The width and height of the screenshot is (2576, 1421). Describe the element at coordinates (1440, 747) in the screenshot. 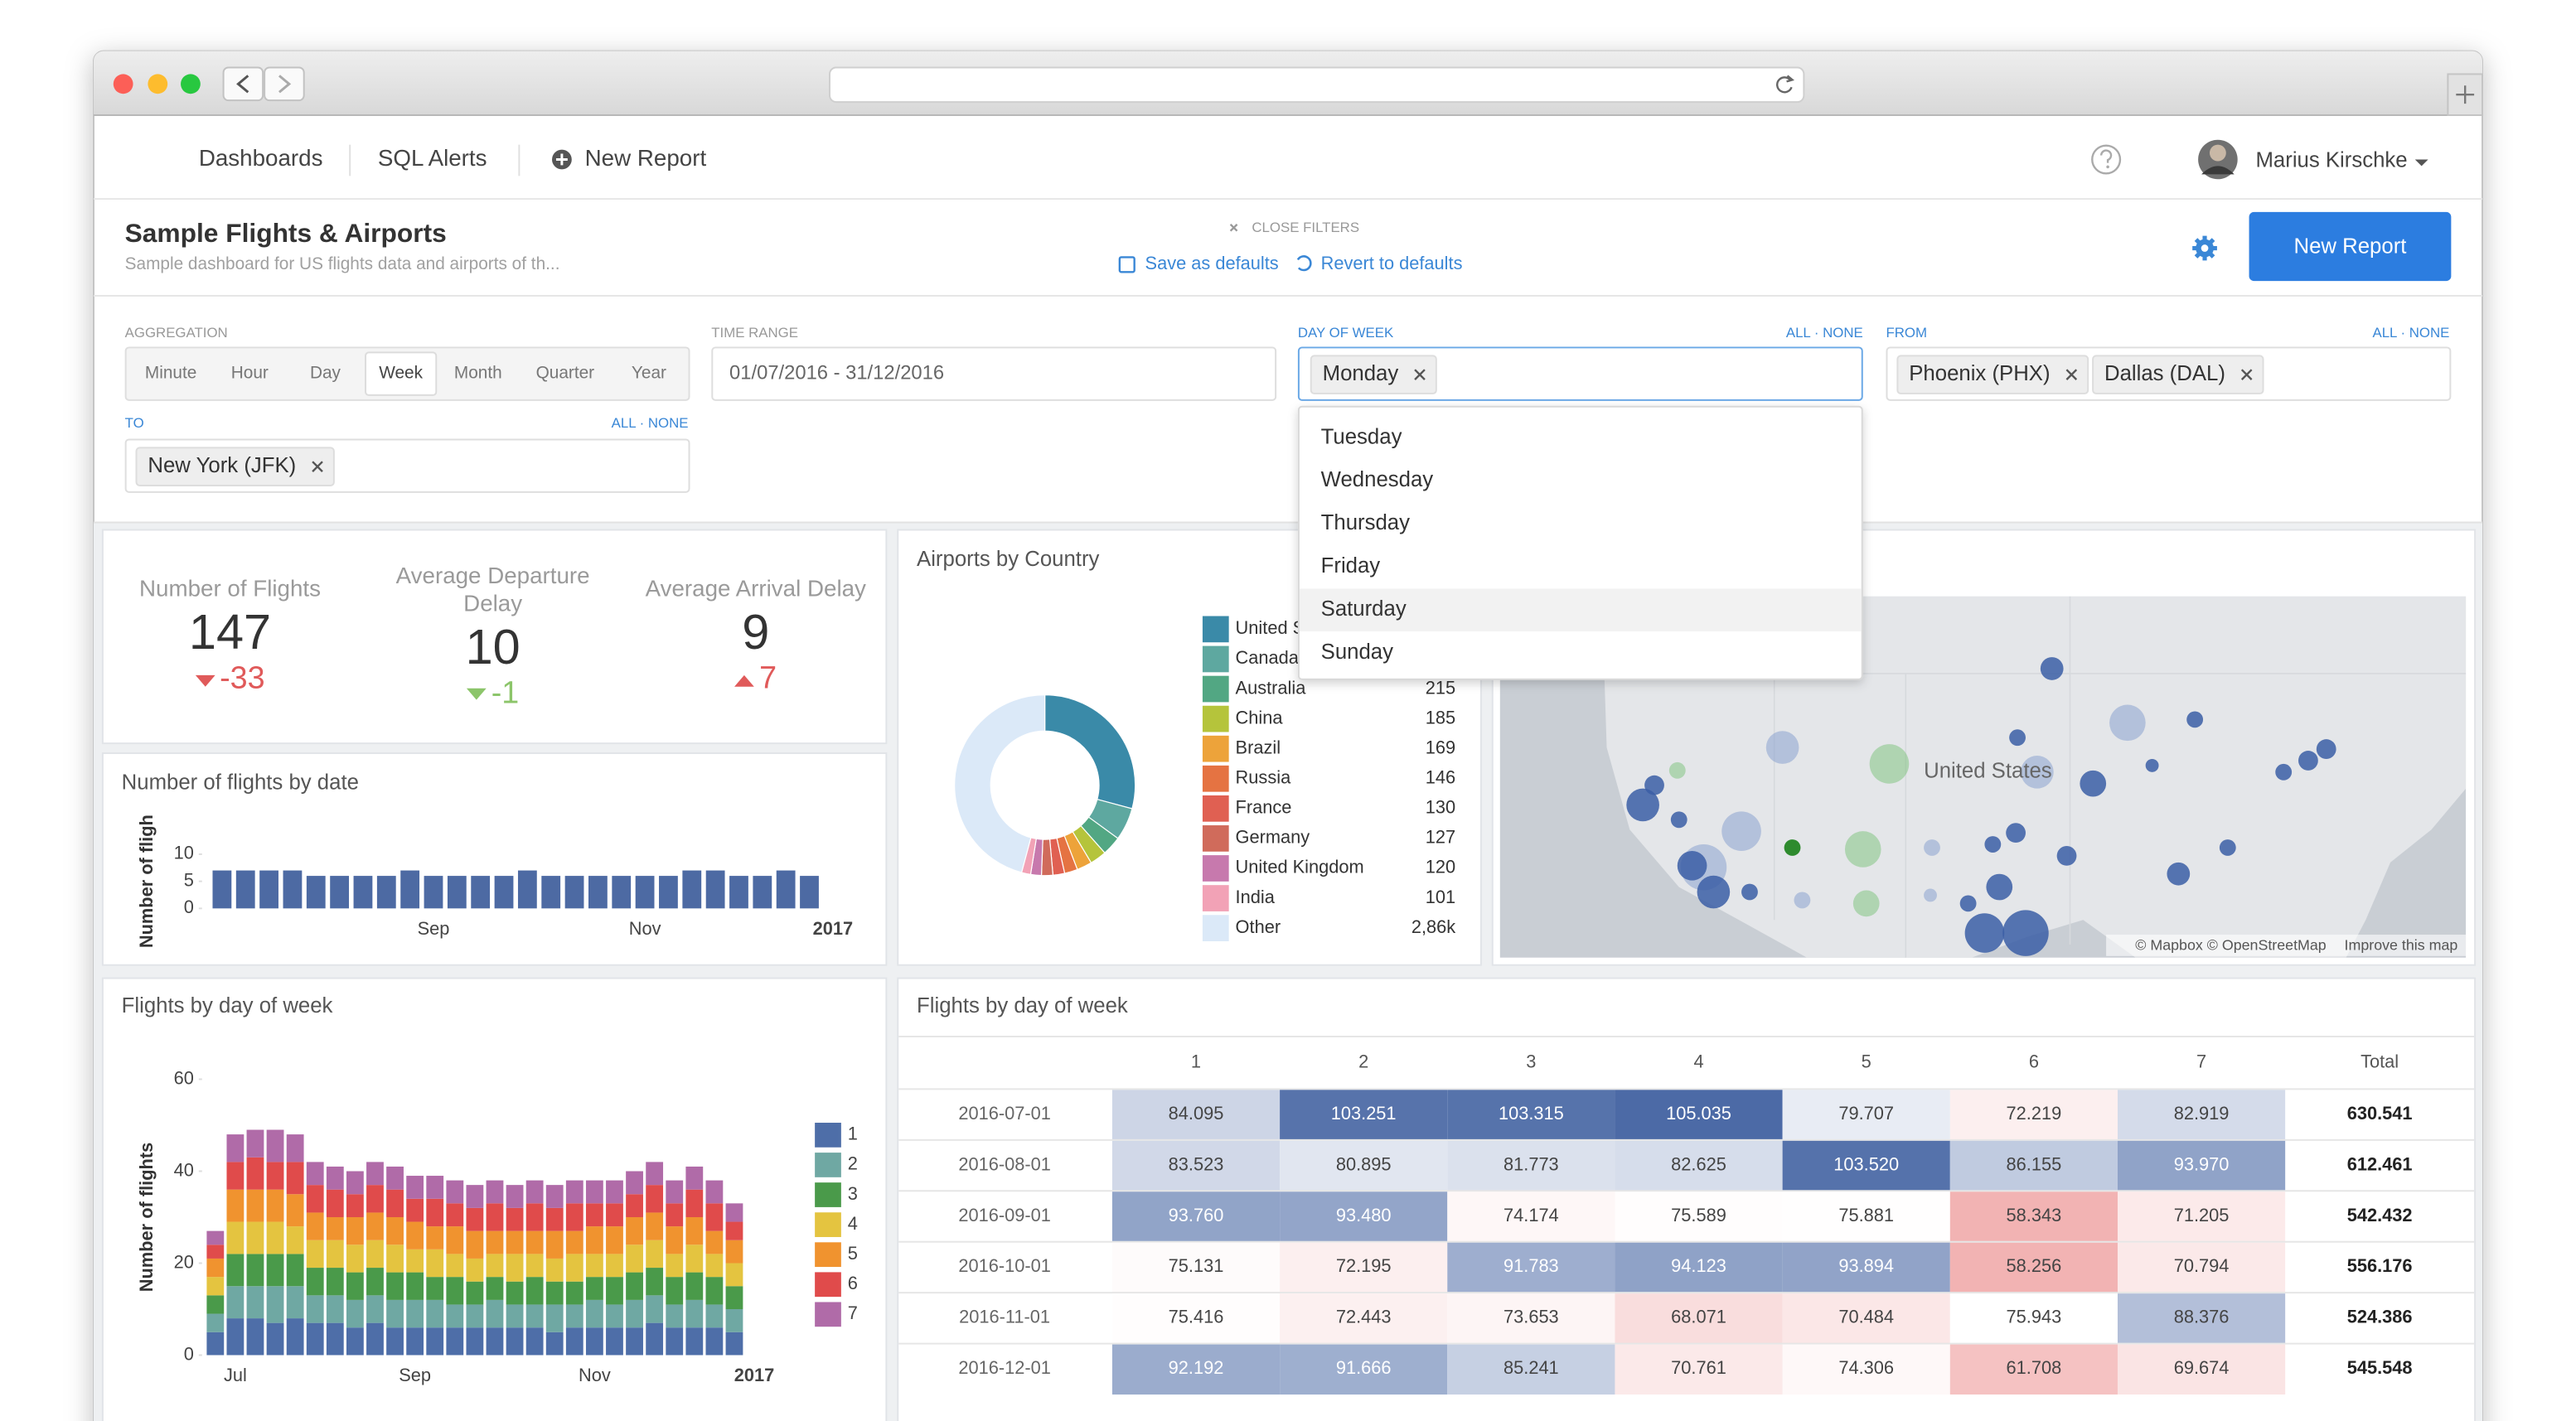

I see `value-label: 169` at that location.